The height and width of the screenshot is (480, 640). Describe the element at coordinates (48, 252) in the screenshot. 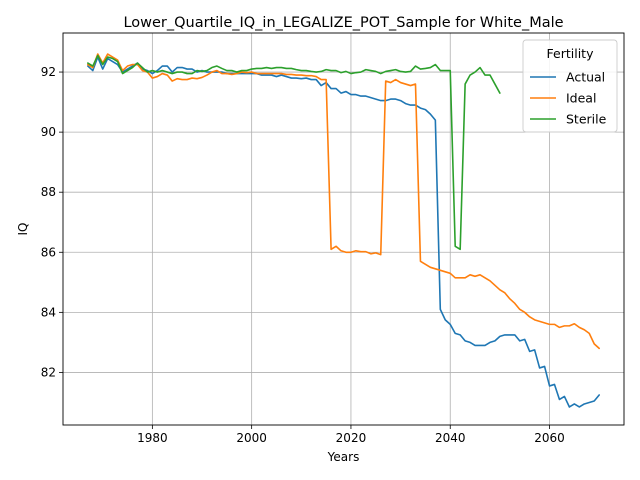

I see `y-tick-label: 86` at that location.